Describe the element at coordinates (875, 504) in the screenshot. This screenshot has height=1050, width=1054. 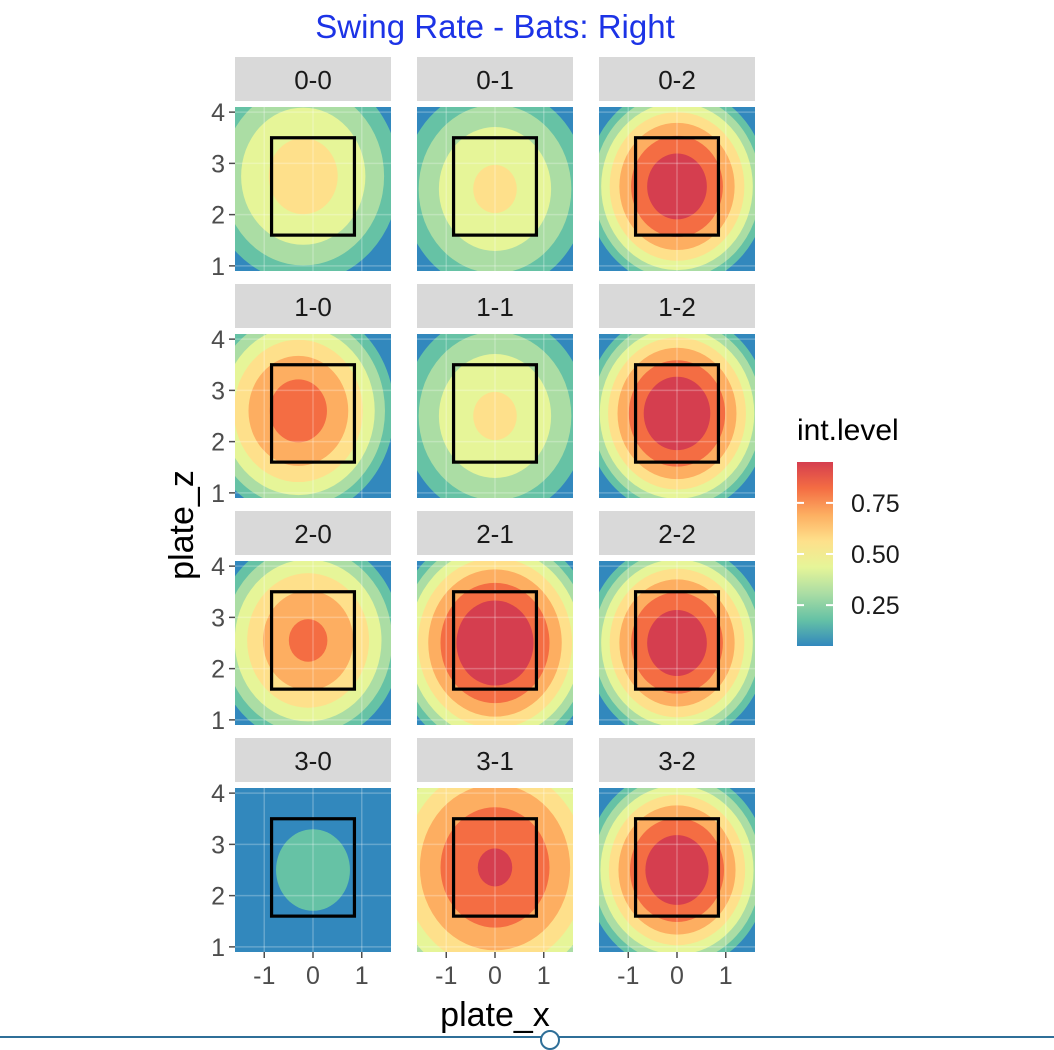
I see `legend-tick-label: 0.75` at that location.